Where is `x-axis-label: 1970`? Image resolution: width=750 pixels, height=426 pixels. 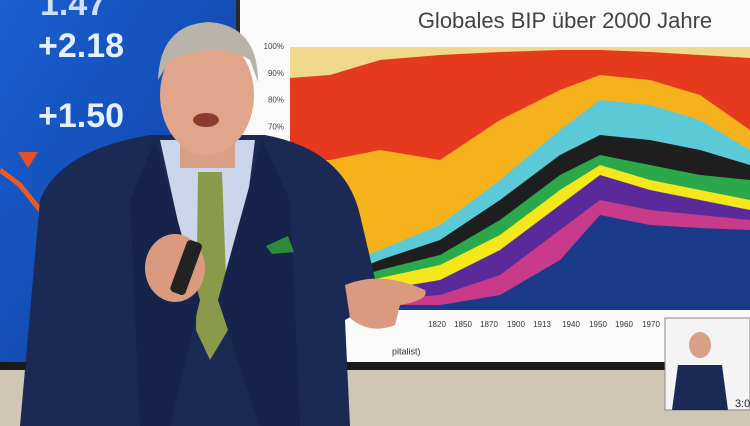
x-axis-label: 1970 is located at coordinates (651, 324).